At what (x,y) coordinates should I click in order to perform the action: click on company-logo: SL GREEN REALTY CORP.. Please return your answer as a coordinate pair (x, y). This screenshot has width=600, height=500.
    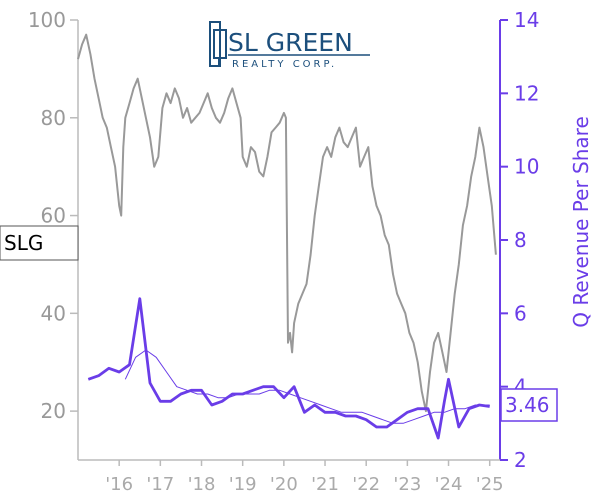
    Looking at the image, I should click on (289, 45).